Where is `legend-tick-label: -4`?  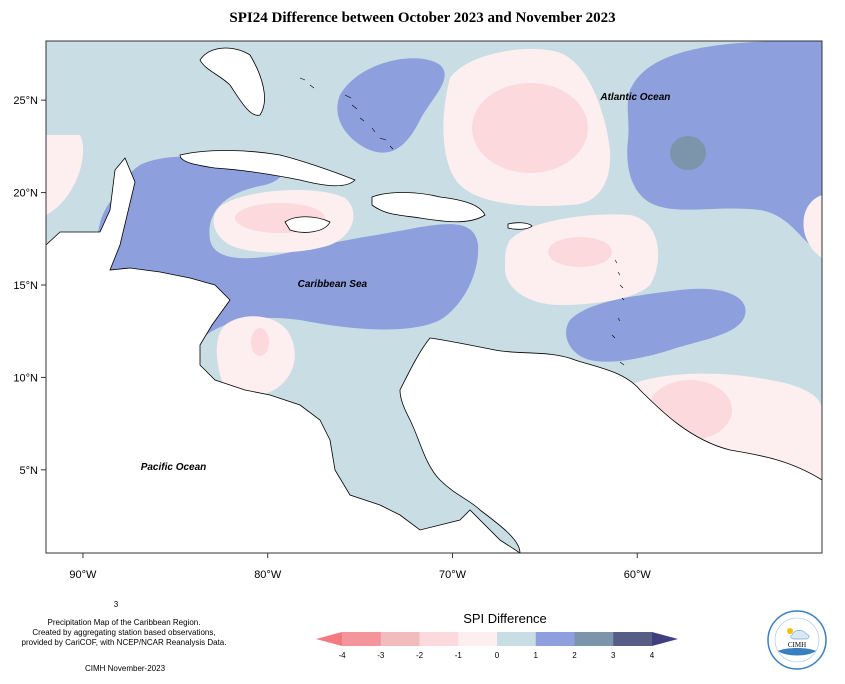
legend-tick-label: -4 is located at coordinates (342, 655).